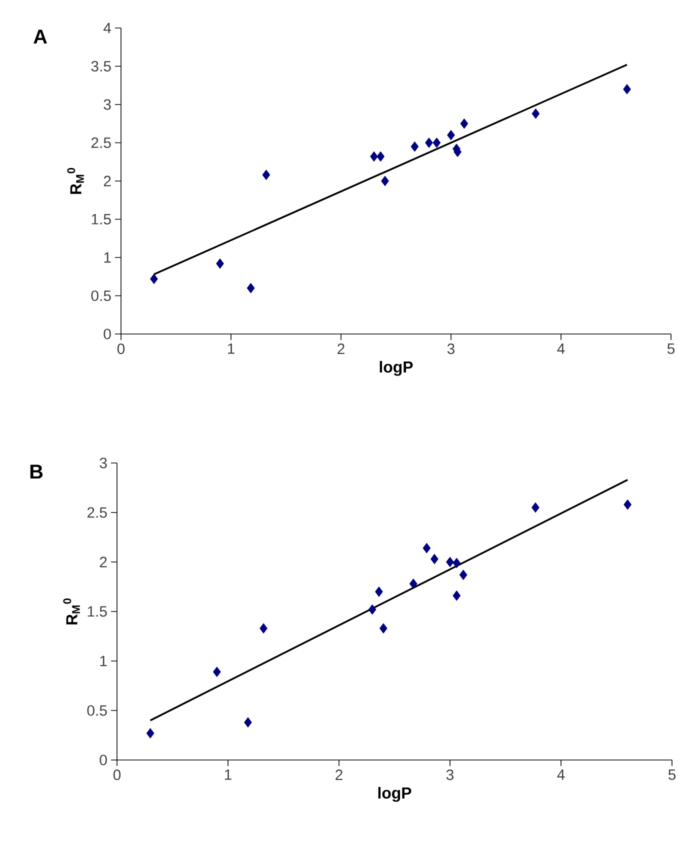 Image resolution: width=678 pixels, height=850 pixels. What do you see at coordinates (108, 28) in the screenshot?
I see `y-tick-label: 4` at bounding box center [108, 28].